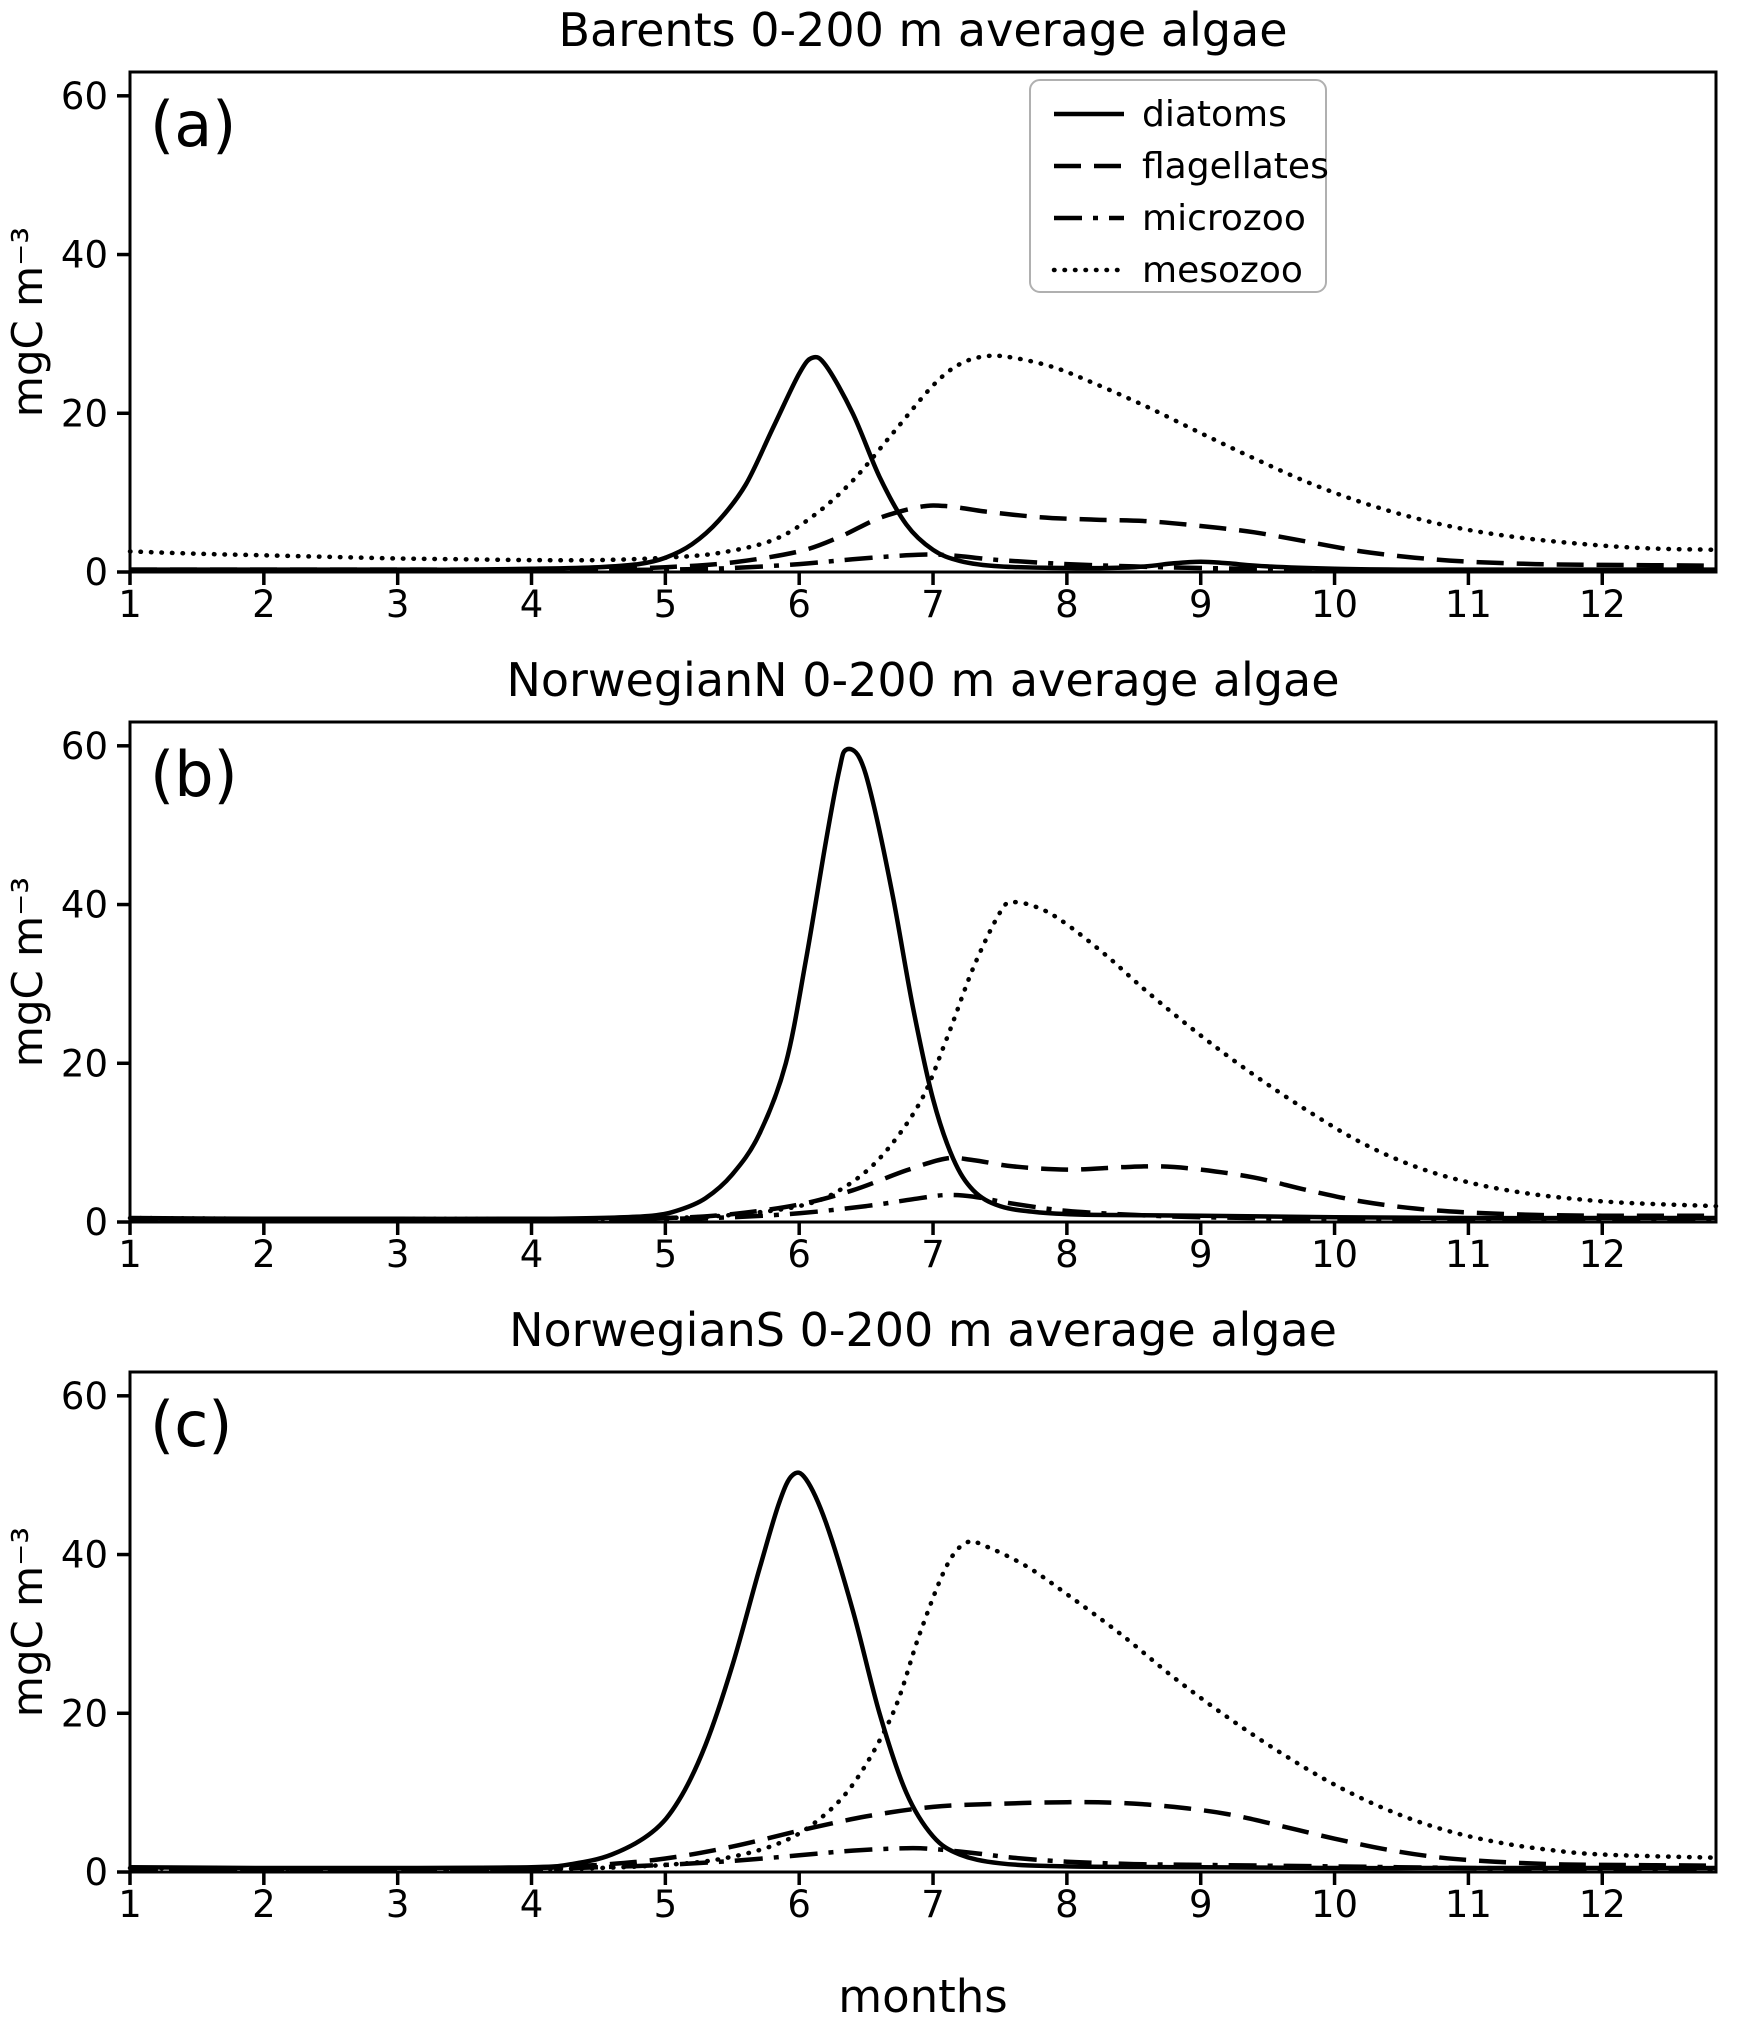 Image resolution: width=1739 pixels, height=2033 pixels. What do you see at coordinates (1222, 270) in the screenshot?
I see `legend-label-mesozoo: mesozoo` at bounding box center [1222, 270].